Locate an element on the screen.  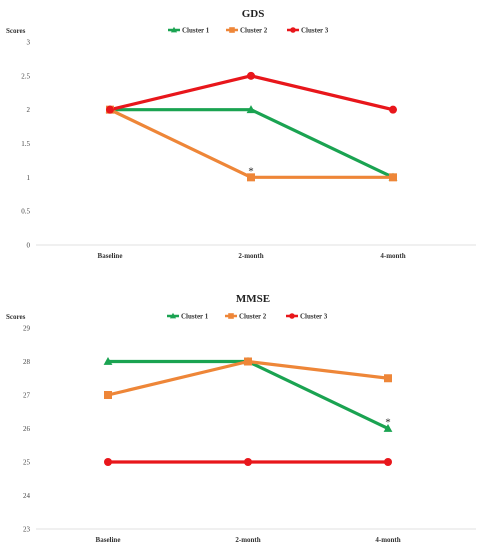
y-tick-label: 25 is located at coordinates (27, 463).